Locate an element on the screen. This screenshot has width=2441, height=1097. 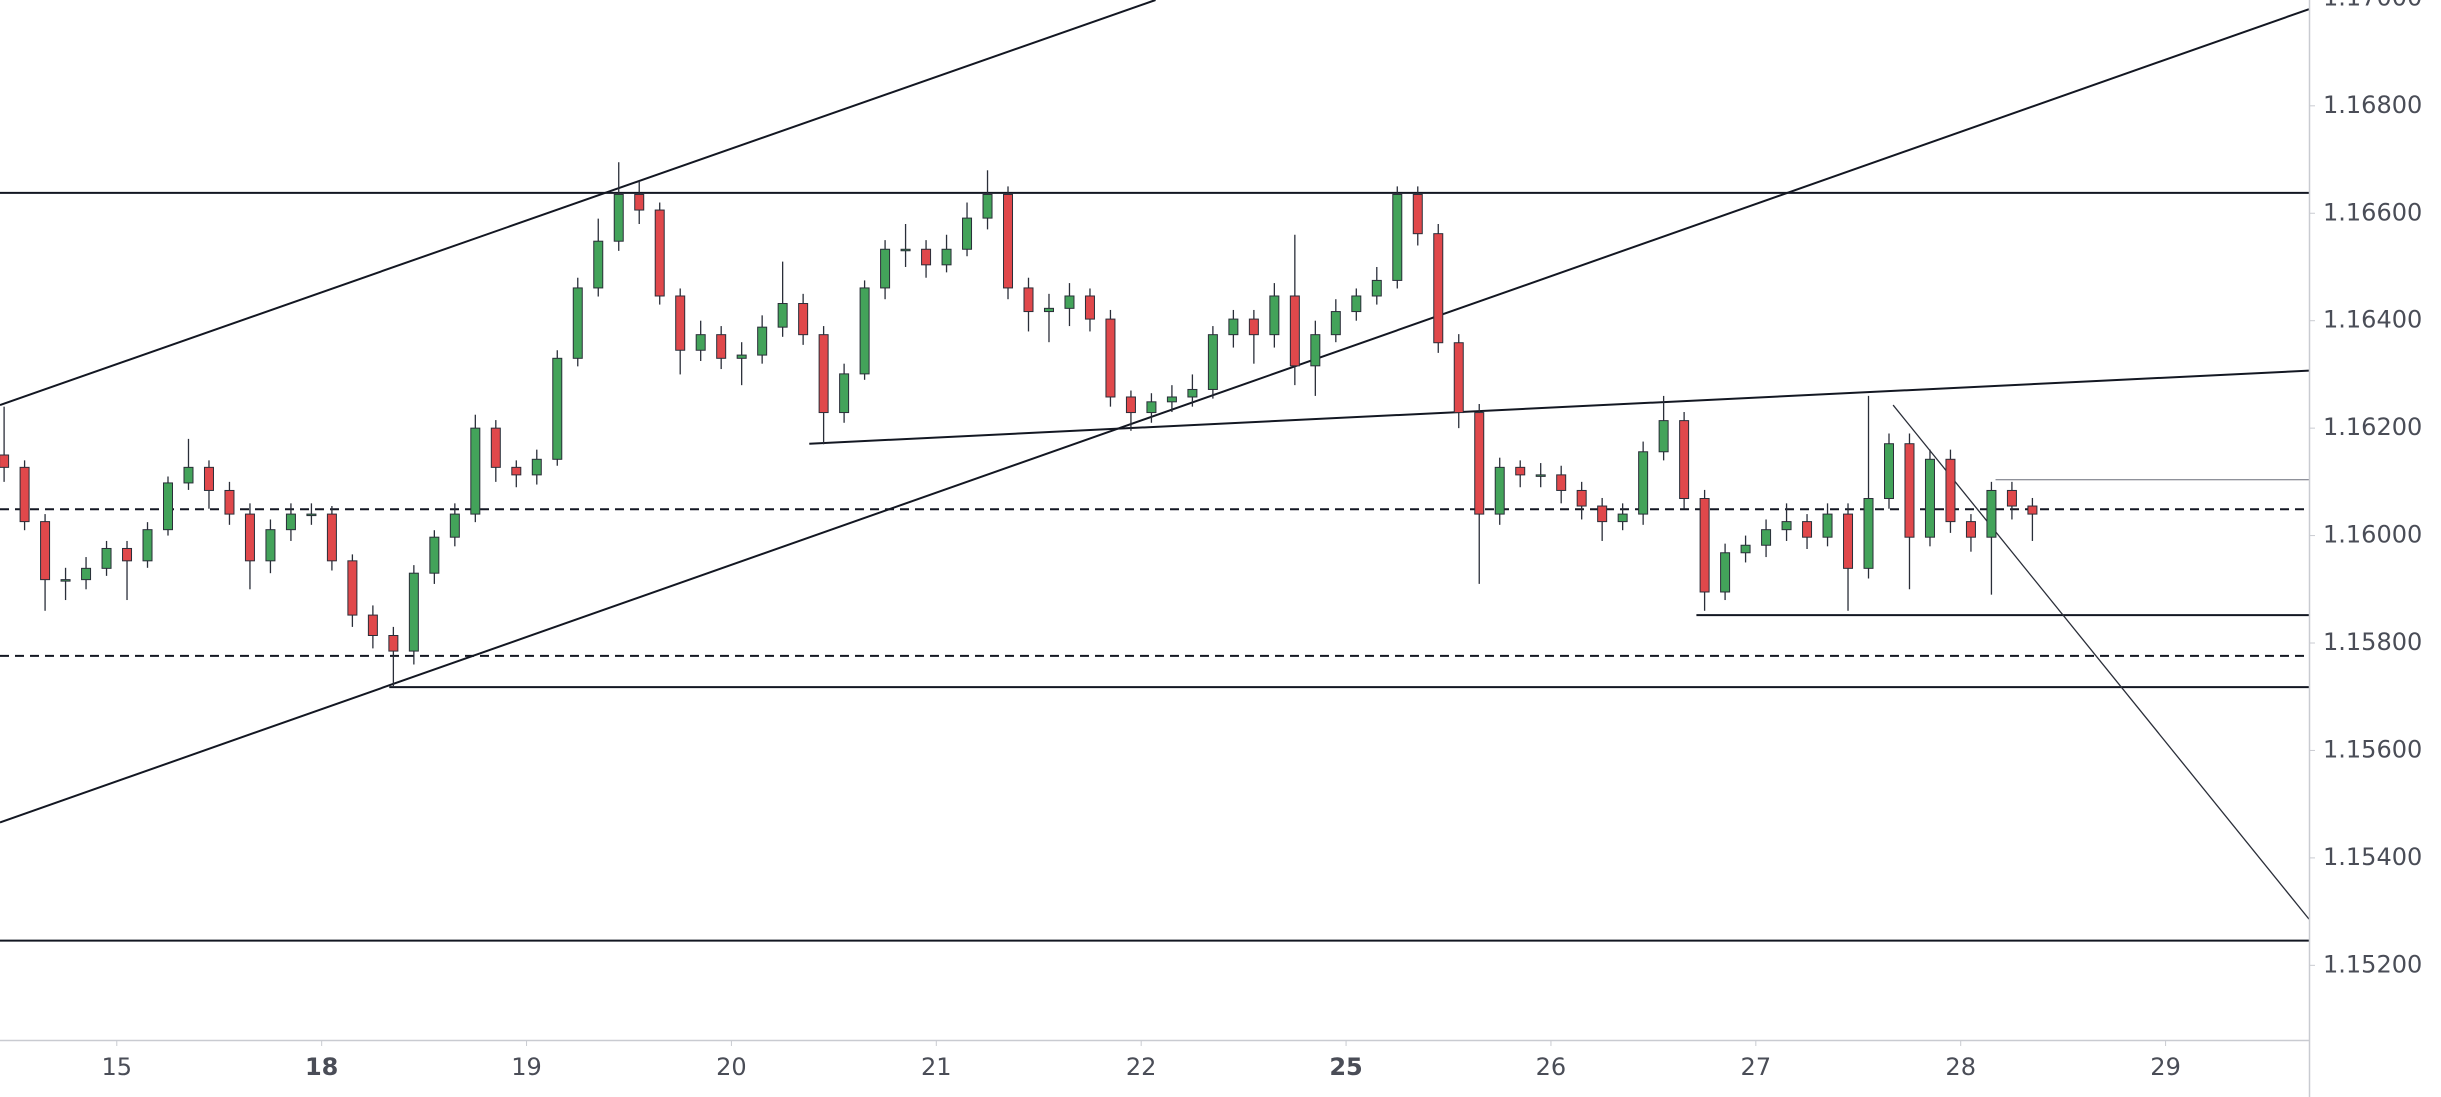
x-tick-label: 19 is located at coordinates (526, 1067).